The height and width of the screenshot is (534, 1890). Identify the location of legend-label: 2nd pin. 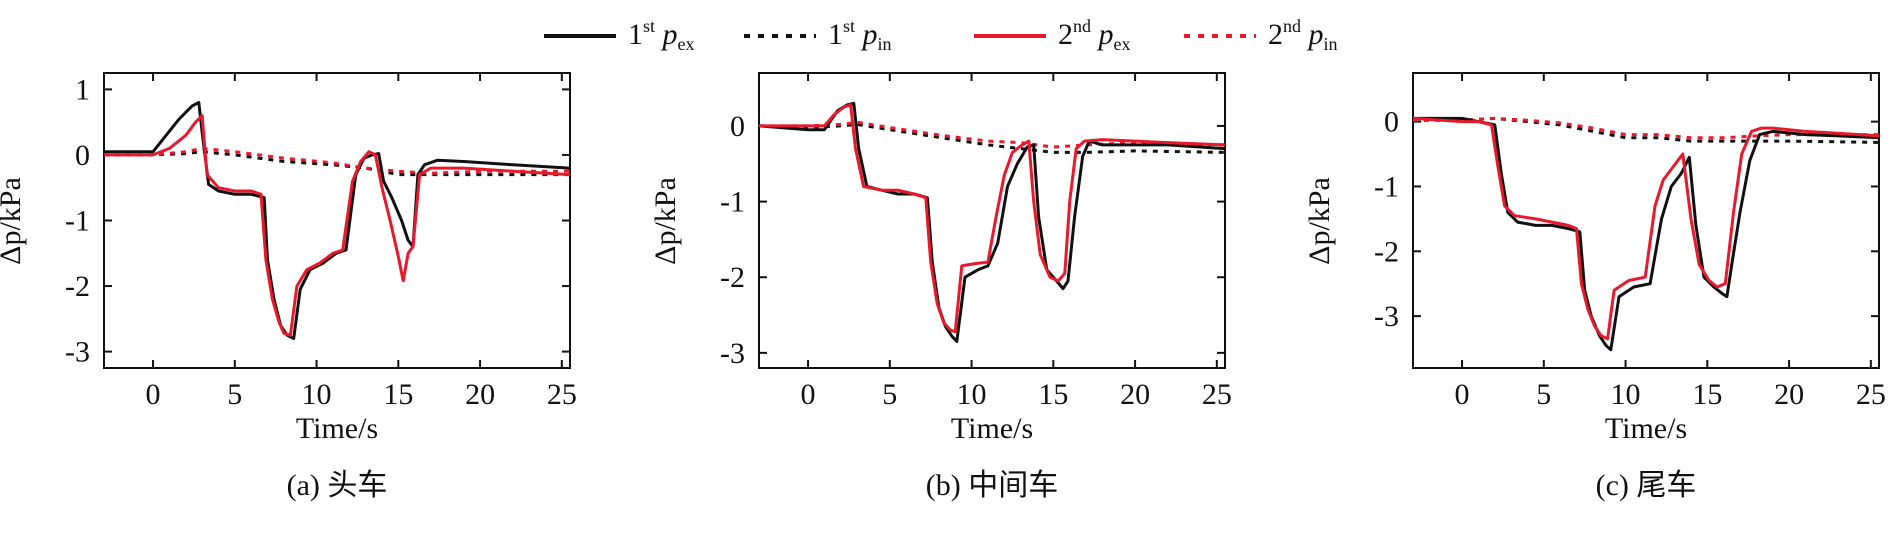
(1303, 35).